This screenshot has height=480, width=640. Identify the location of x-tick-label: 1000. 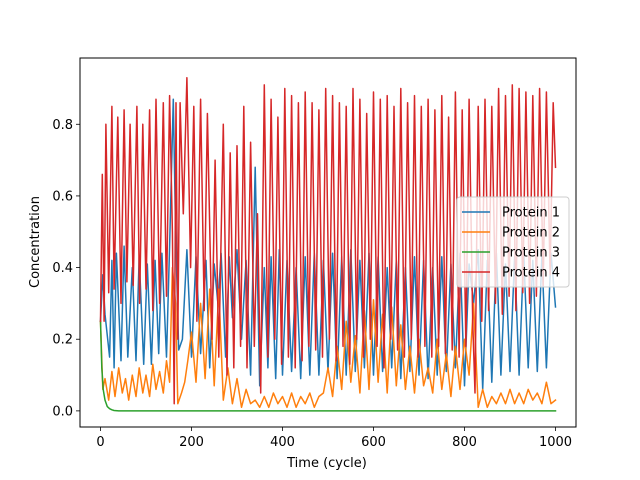
(555, 442).